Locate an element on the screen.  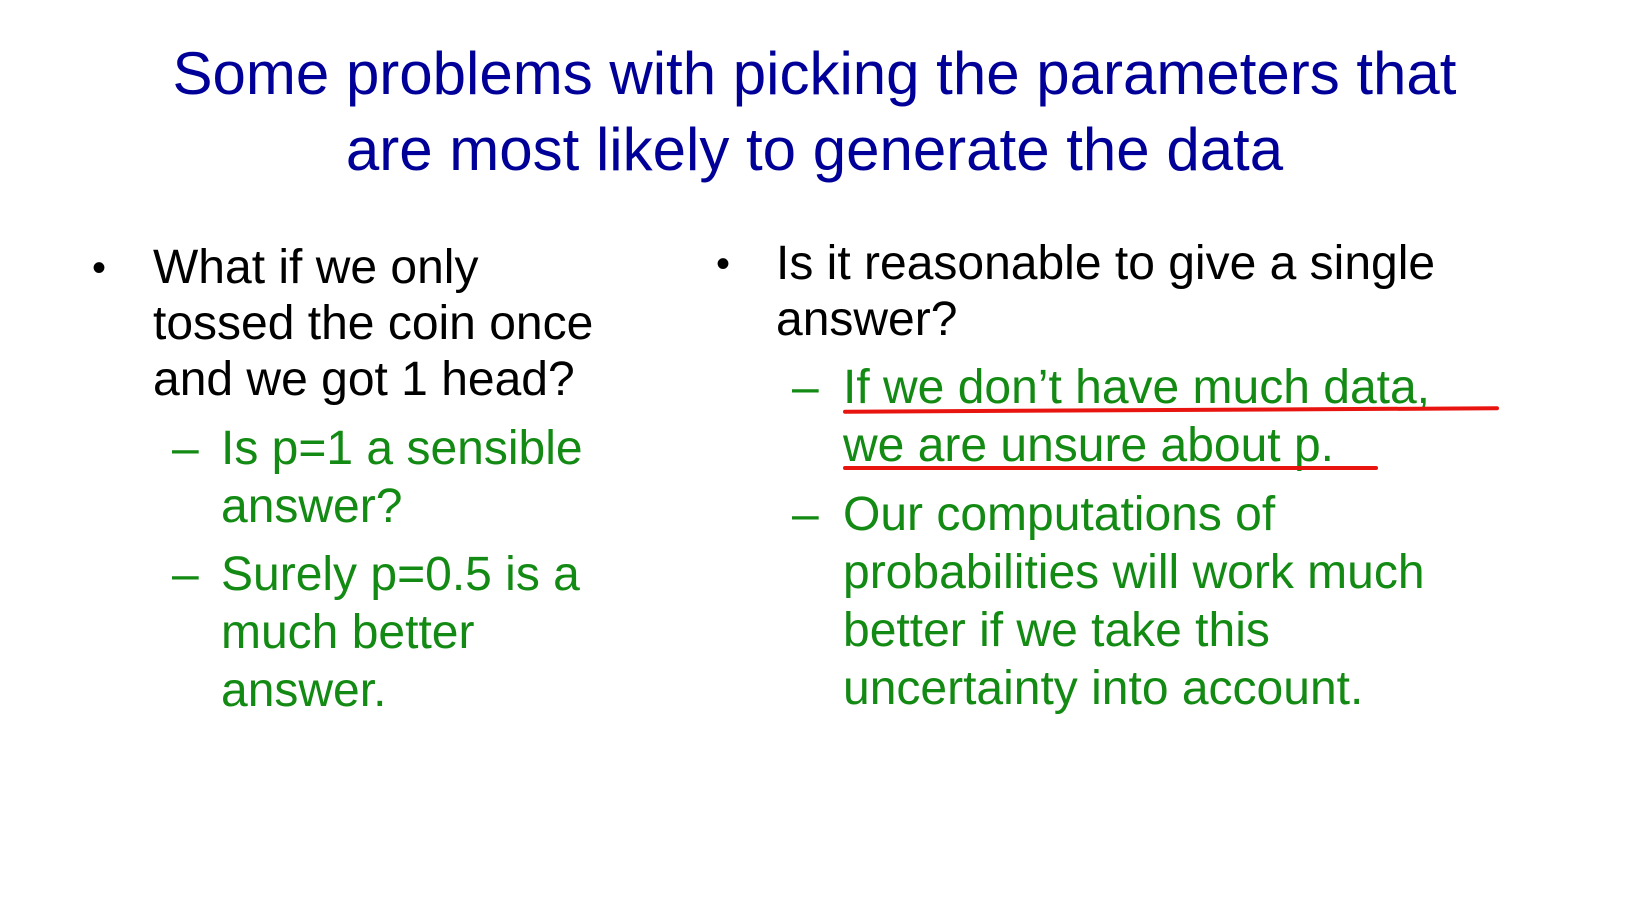
right-bullet-line-1: Is it reasonable to give a single is located at coordinates (1106, 263).